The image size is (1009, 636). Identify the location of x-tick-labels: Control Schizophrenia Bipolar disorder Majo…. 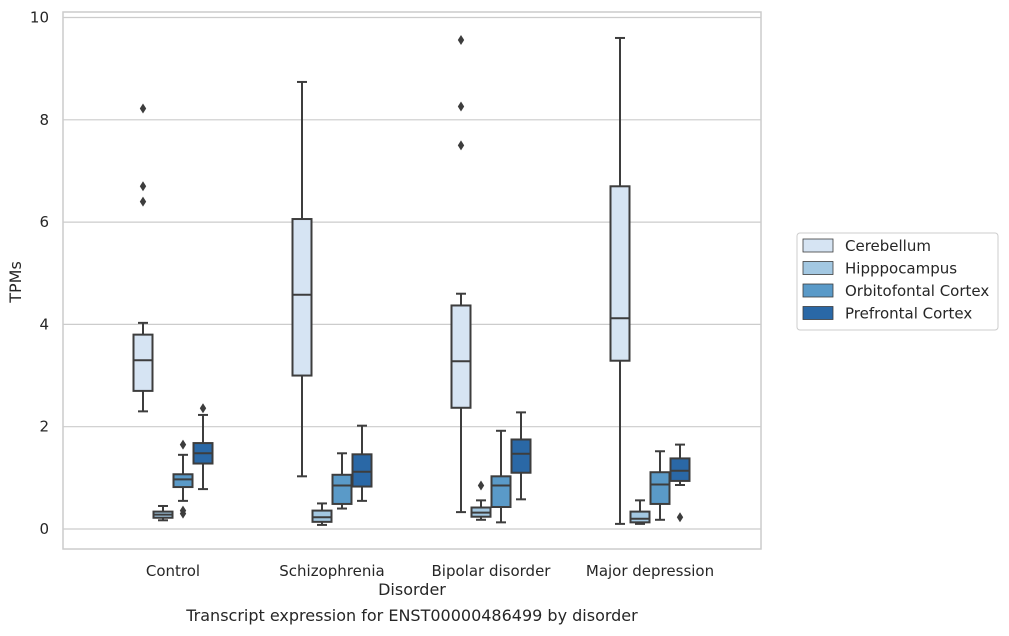
(430, 571).